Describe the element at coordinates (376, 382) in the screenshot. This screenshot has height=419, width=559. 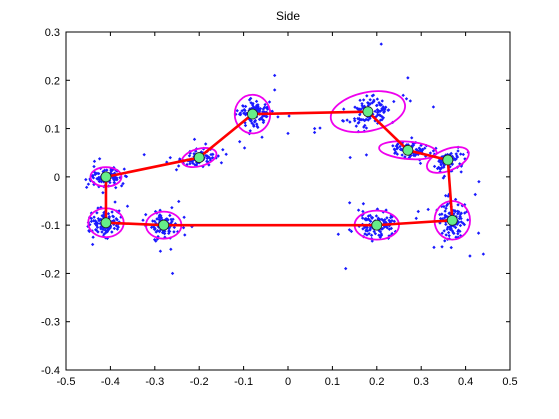
I see `x-tick-label: 0.2` at that location.